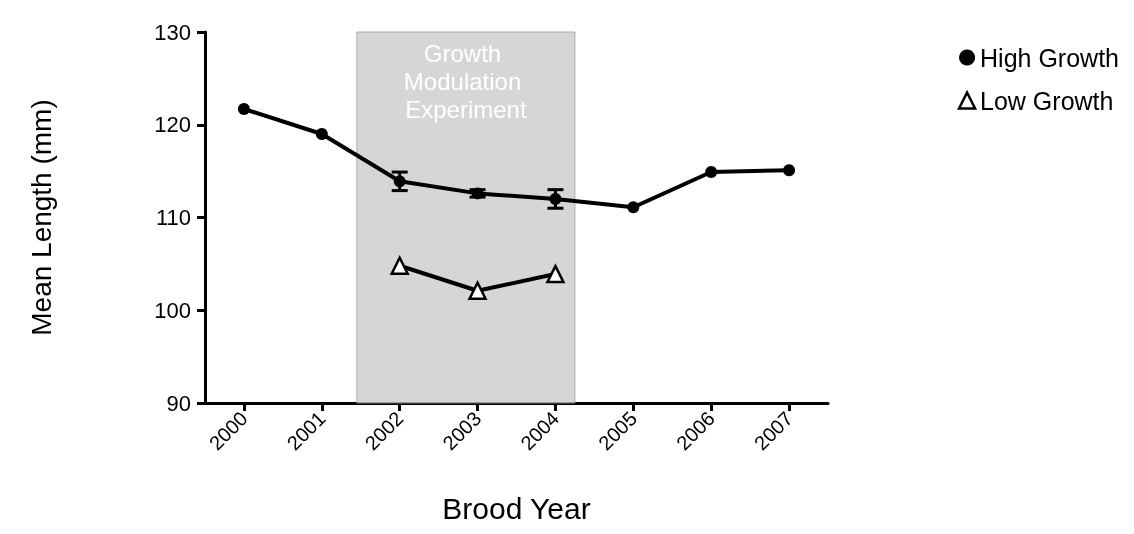  I want to click on x-axis-title: Brood Year, so click(516, 508).